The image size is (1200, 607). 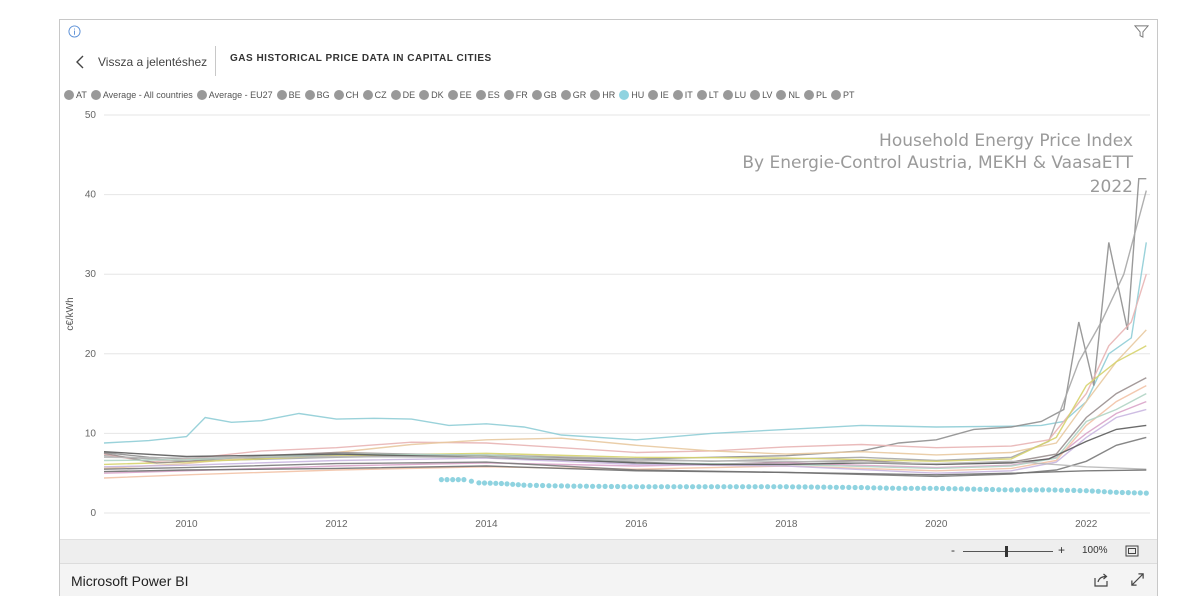 I want to click on legend-item-average-eu27: Average - EU27, so click(x=234, y=95).